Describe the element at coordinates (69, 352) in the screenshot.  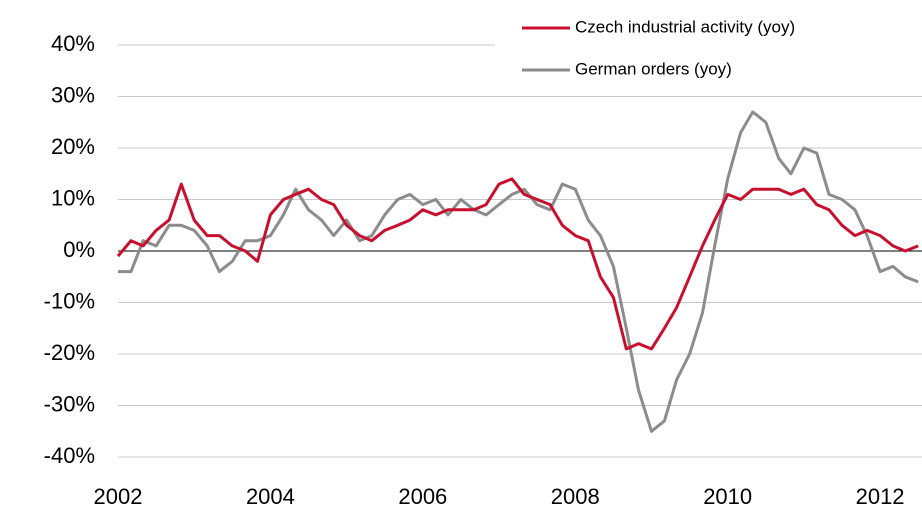
I see `y-tick-label: -20%` at that location.